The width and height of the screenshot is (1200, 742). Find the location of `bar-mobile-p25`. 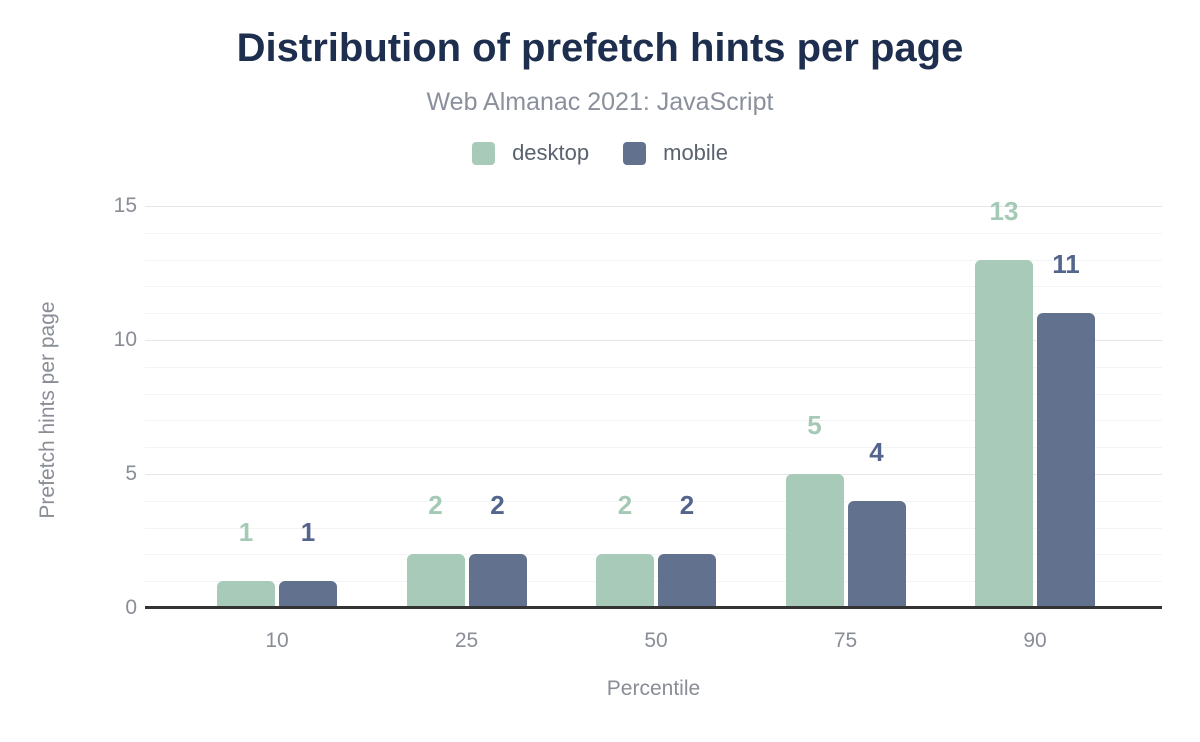

bar-mobile-p25 is located at coordinates (497, 581).